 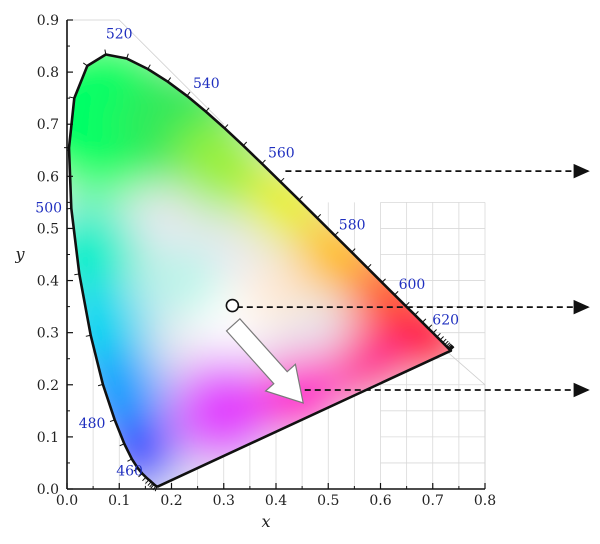 I want to click on x-tick-labels: 0.0 0.1 0.2 0.3 0.4 0.5 0.6 0.7 0.8, so click(x=276, y=501).